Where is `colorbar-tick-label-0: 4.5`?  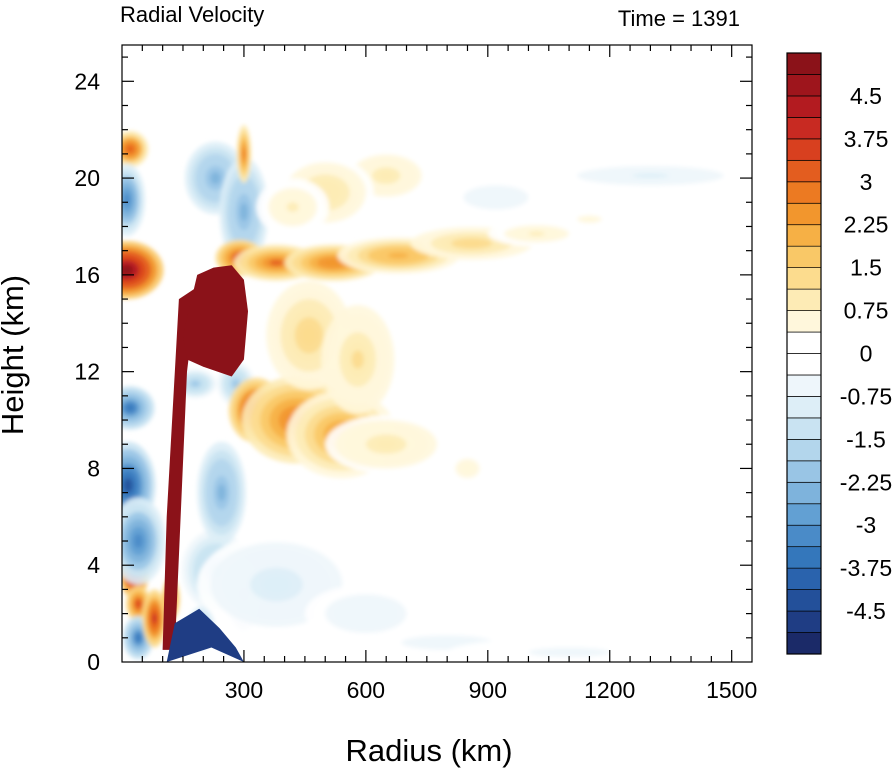
colorbar-tick-label-0: 4.5 is located at coordinates (866, 96).